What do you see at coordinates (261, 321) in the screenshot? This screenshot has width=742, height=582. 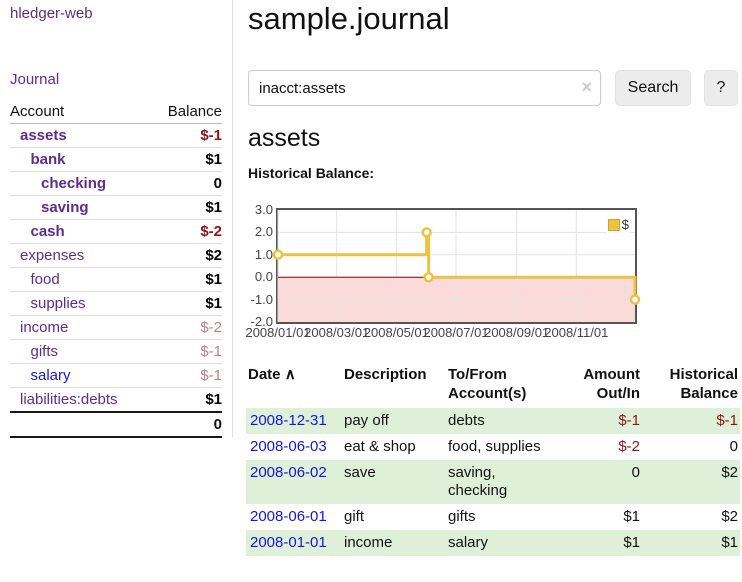 I see `y-axis-tick-label: -2.0` at bounding box center [261, 321].